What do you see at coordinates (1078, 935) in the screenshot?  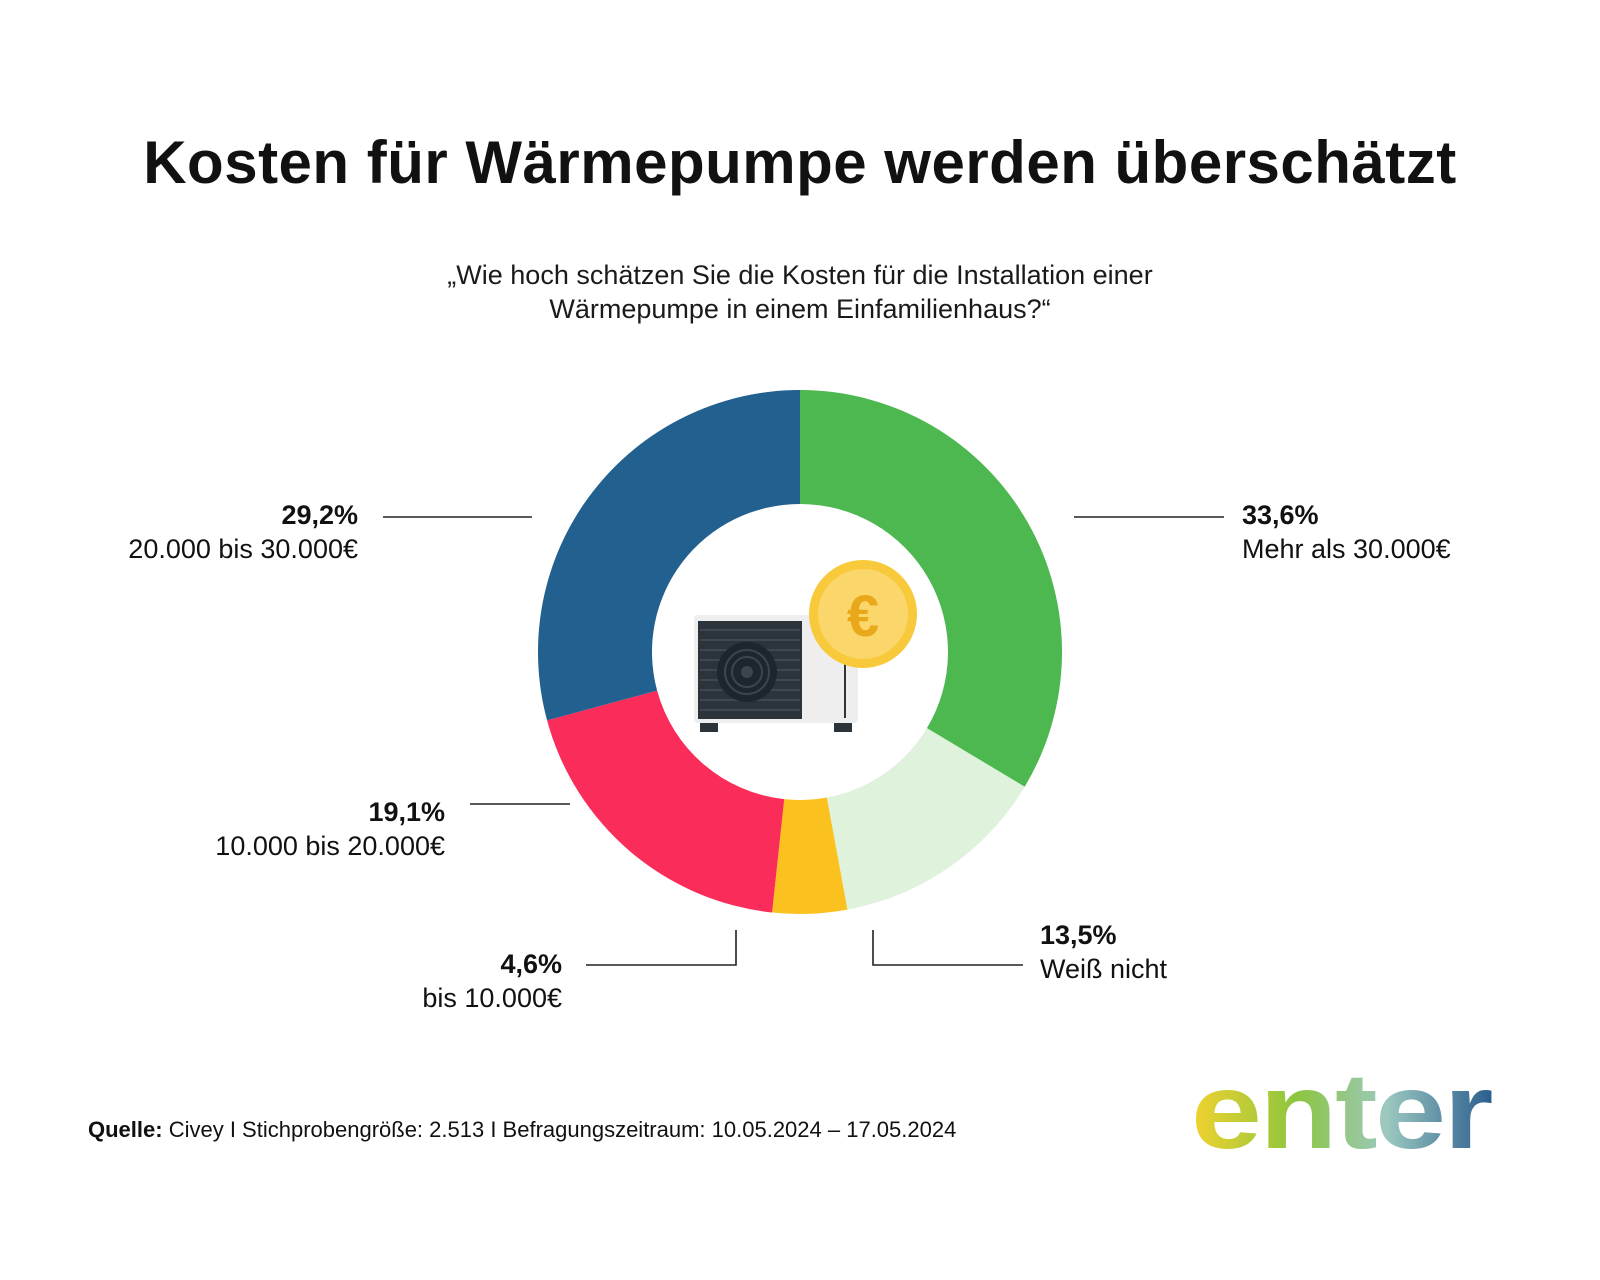 I see `slice-value: 13,5%` at bounding box center [1078, 935].